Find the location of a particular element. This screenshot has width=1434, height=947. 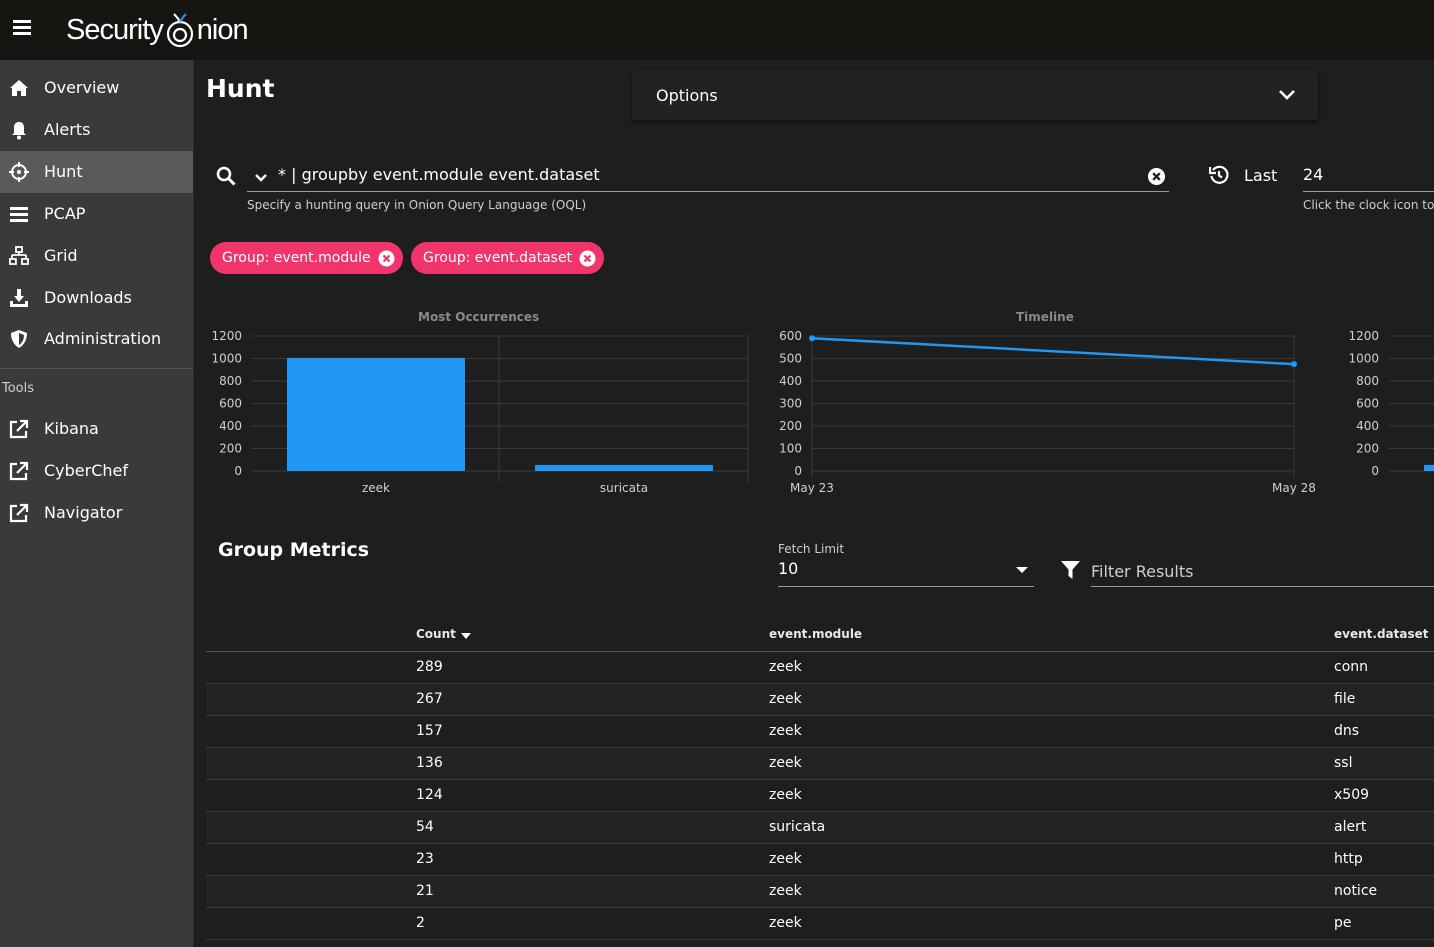

hamburger-menu-icon is located at coordinates (22, 28).